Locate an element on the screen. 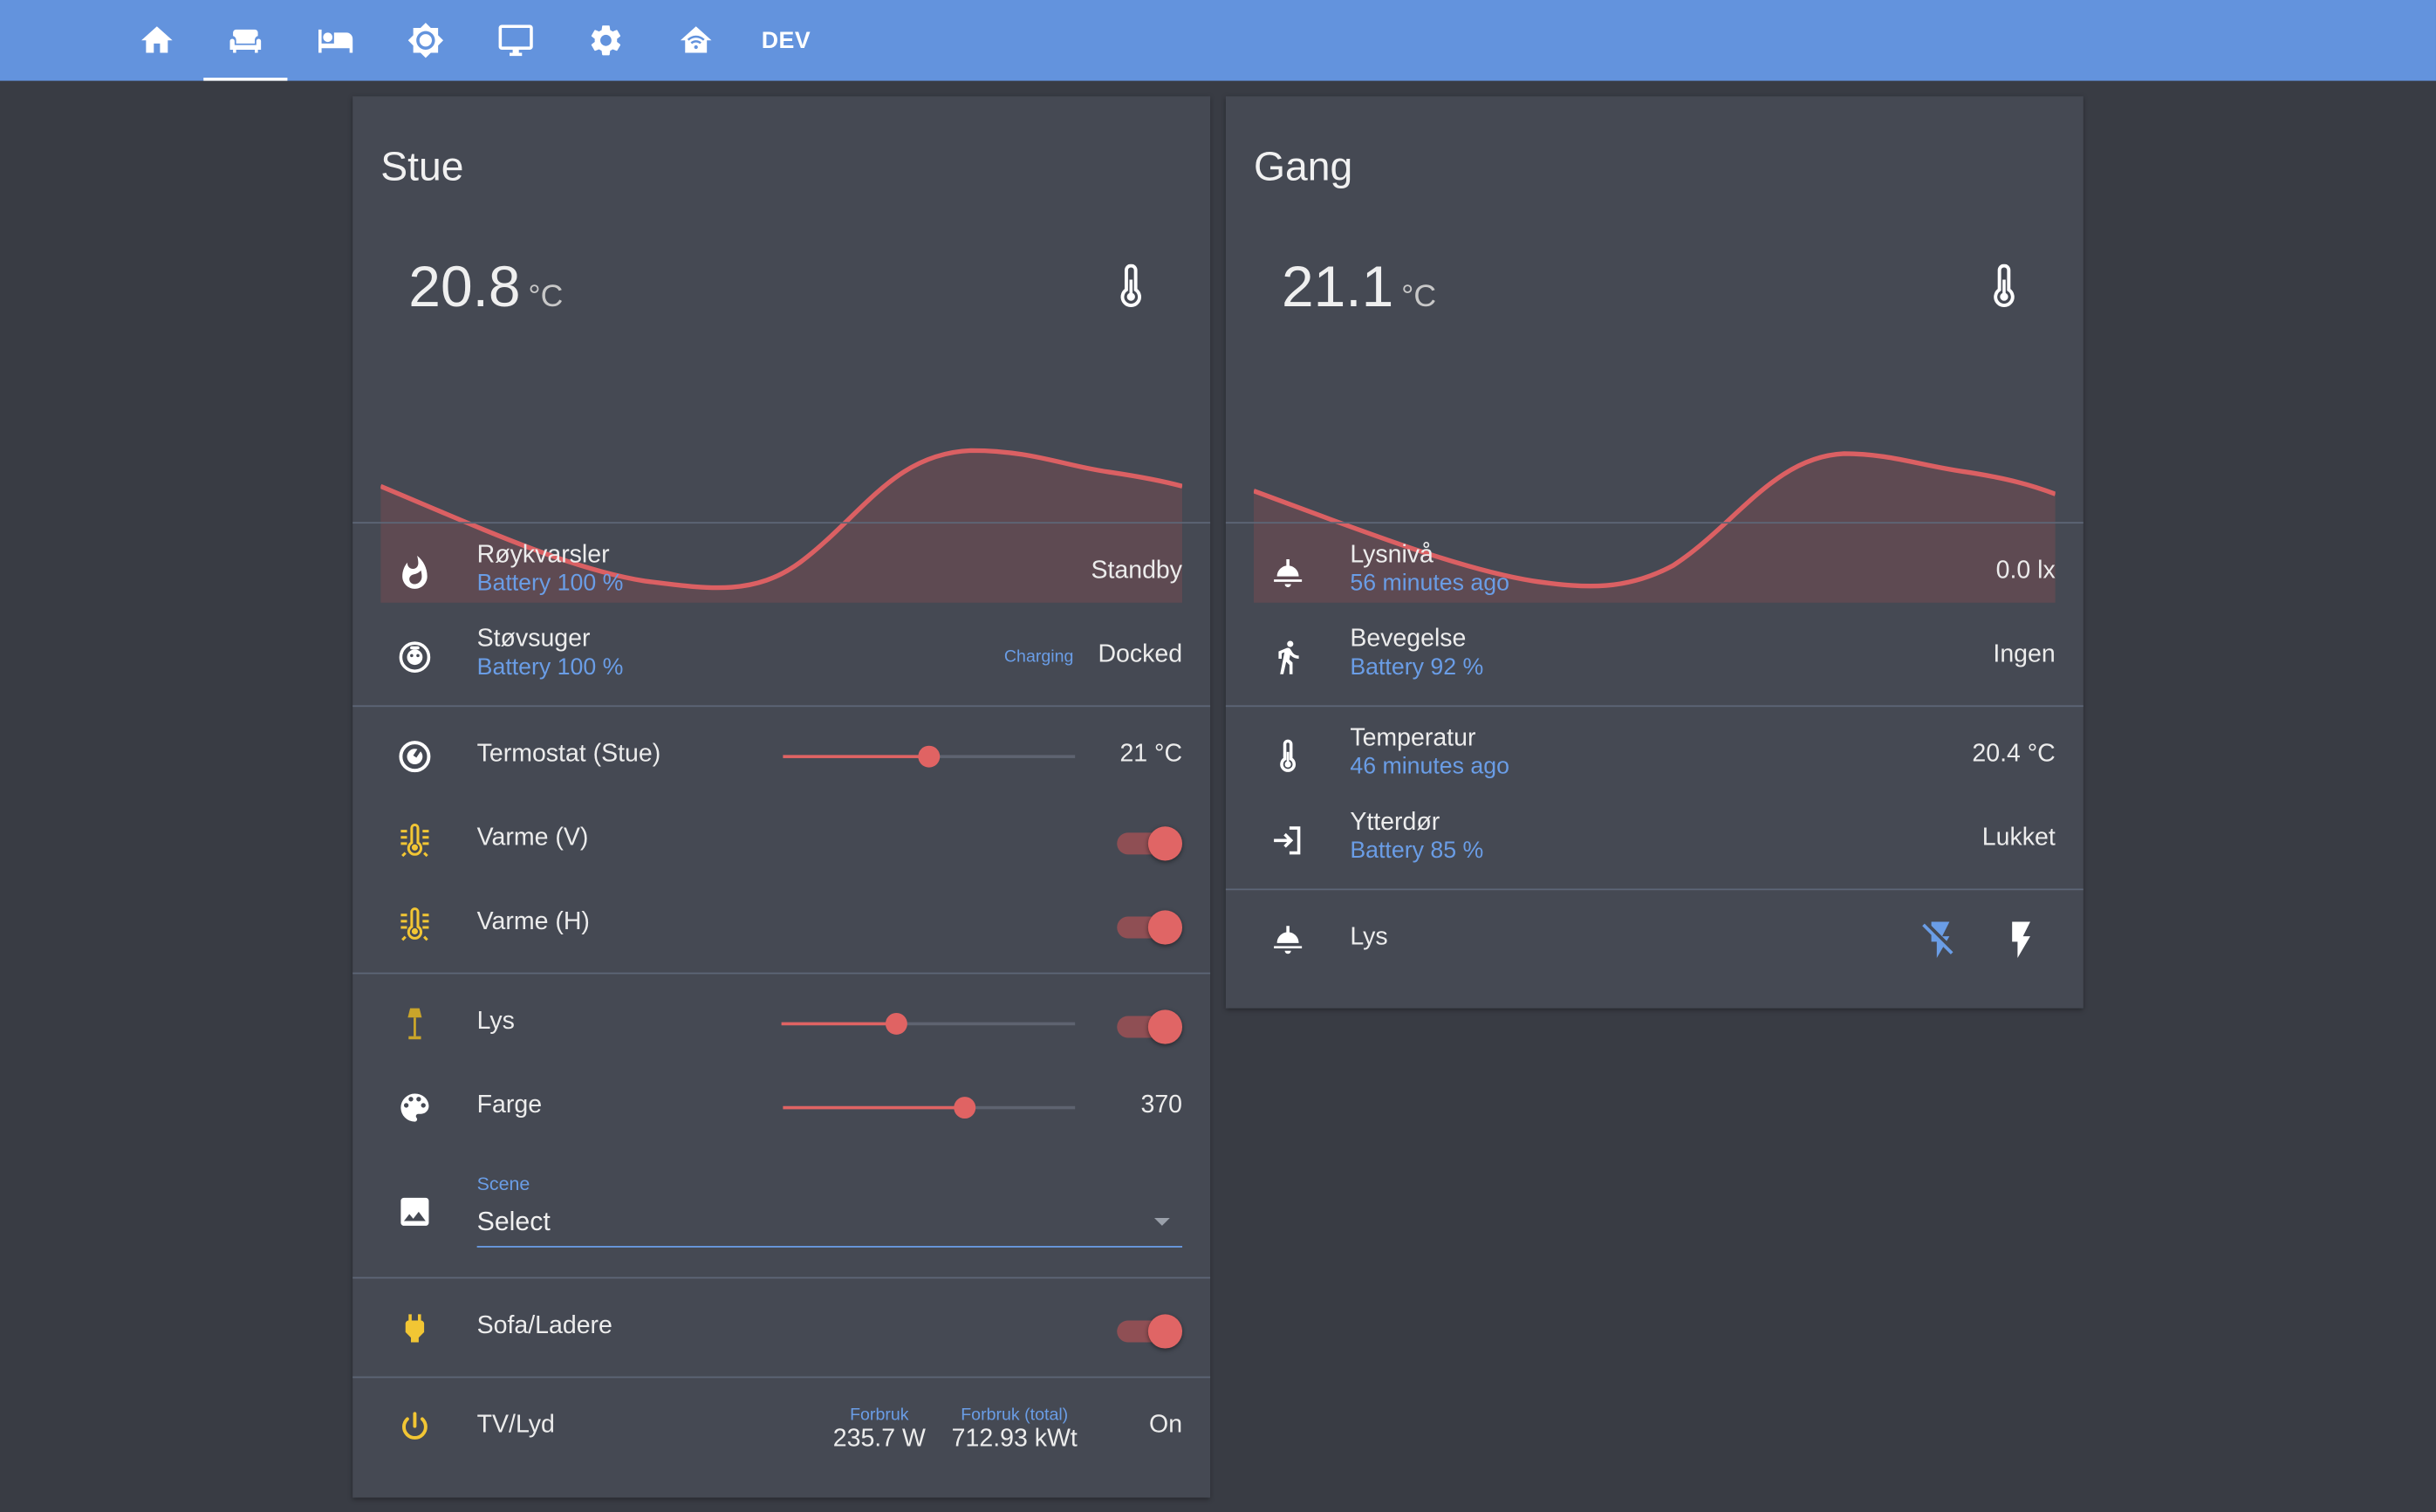  chevron-down-icon is located at coordinates (1161, 1222).